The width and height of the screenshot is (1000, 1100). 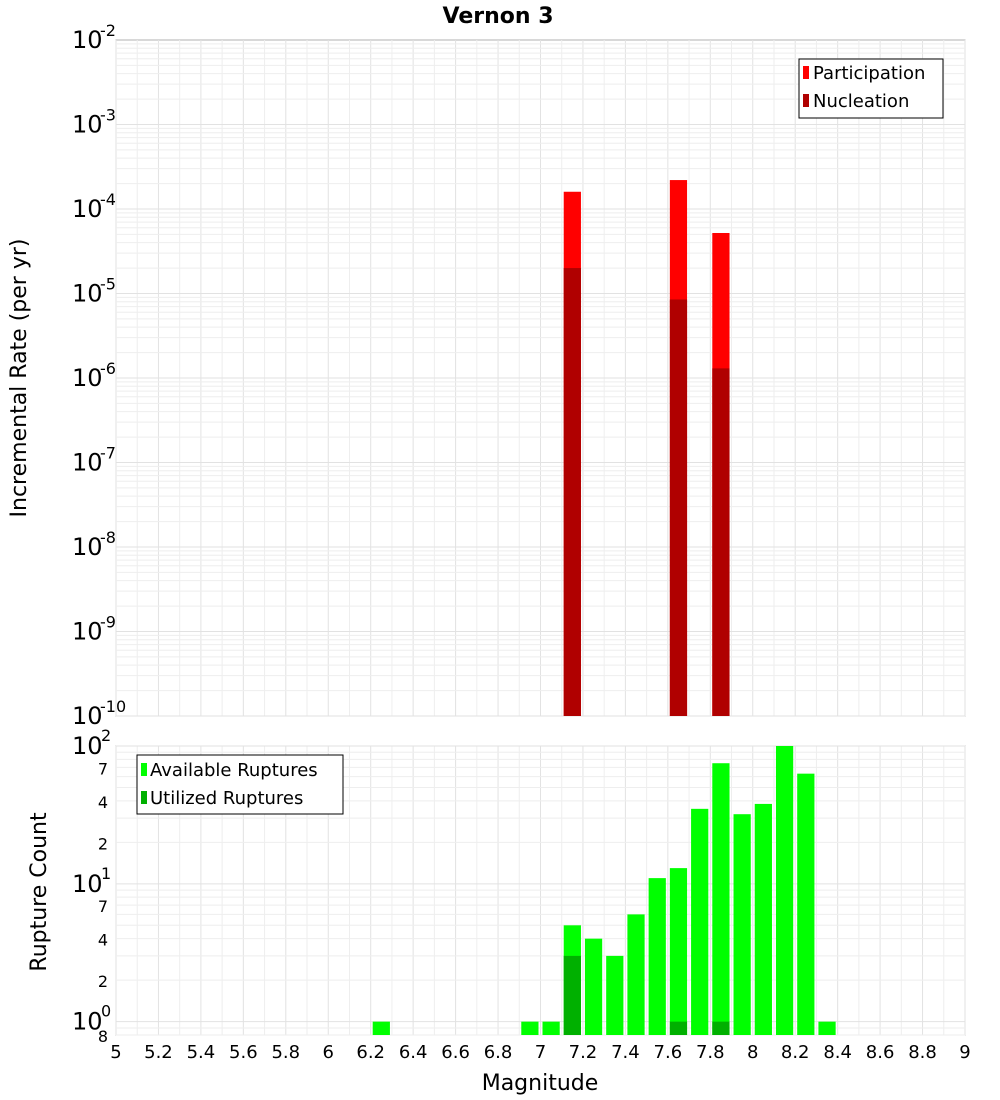 I want to click on bottom-y-axis-label: Rupture Count, so click(x=39, y=892).